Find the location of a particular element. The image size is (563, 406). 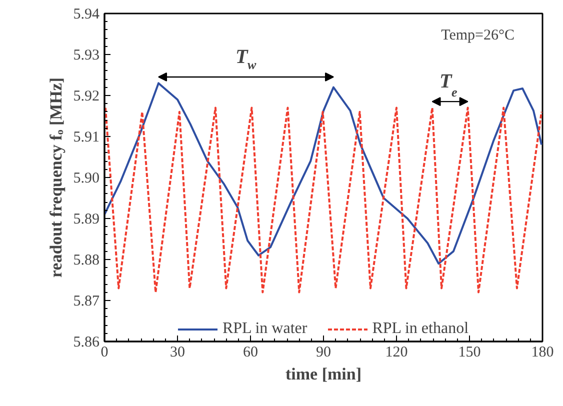

y-tick-label: 5.94 is located at coordinates (86, 14).